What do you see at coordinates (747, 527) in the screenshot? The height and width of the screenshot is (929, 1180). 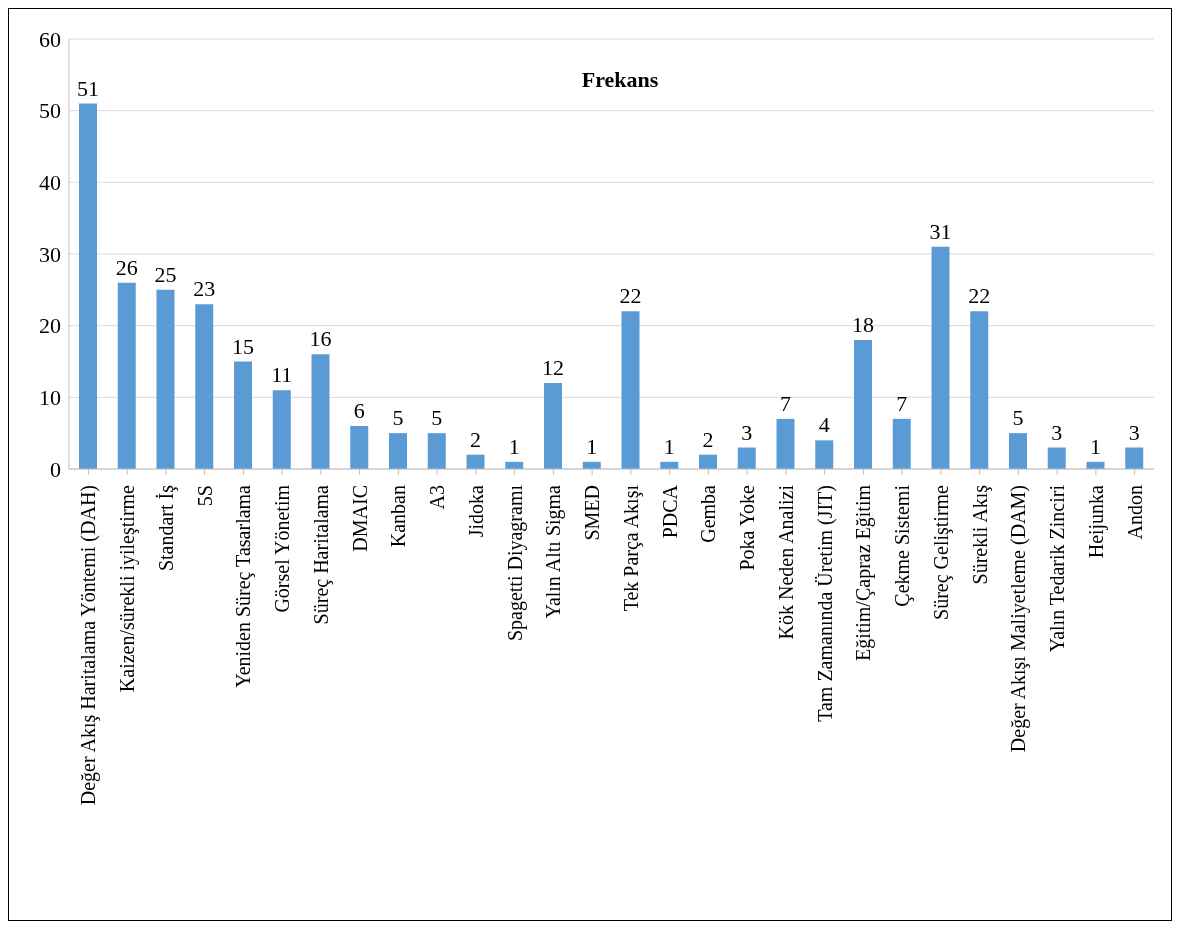 I see `x-tick-label: Poka Yoke` at bounding box center [747, 527].